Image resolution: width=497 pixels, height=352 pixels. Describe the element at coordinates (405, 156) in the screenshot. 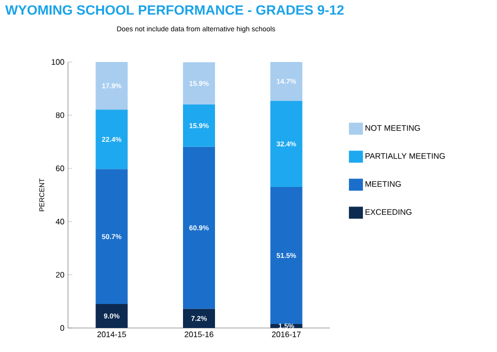

I see `legend-label: PARTIALLY MEETING` at that location.